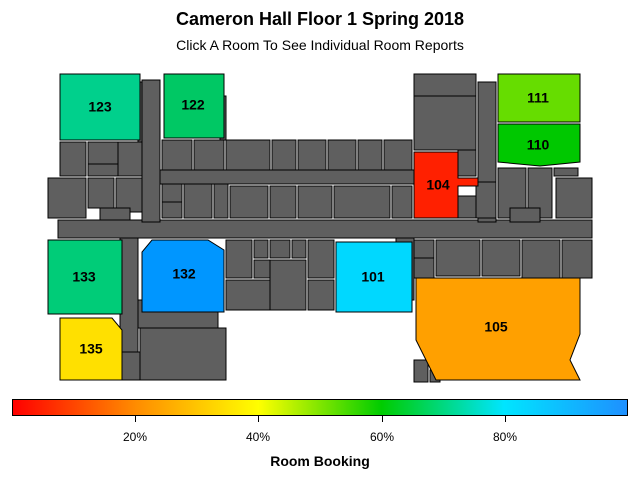  I want to click on corridor-main, so click(325, 229).